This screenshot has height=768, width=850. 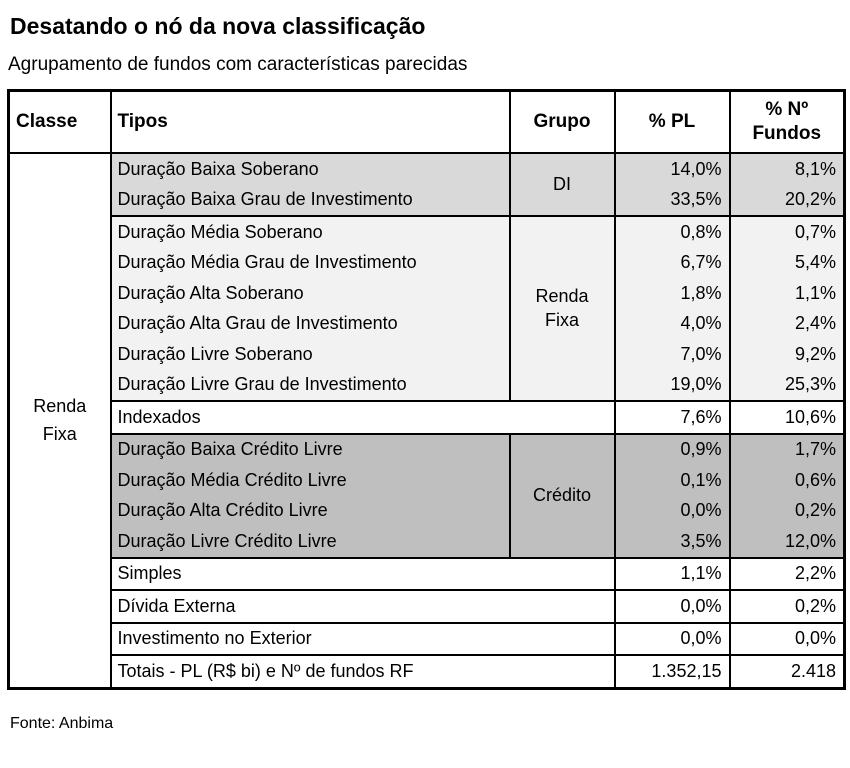 I want to click on cell-fundos: 1,7%, so click(x=787, y=449).